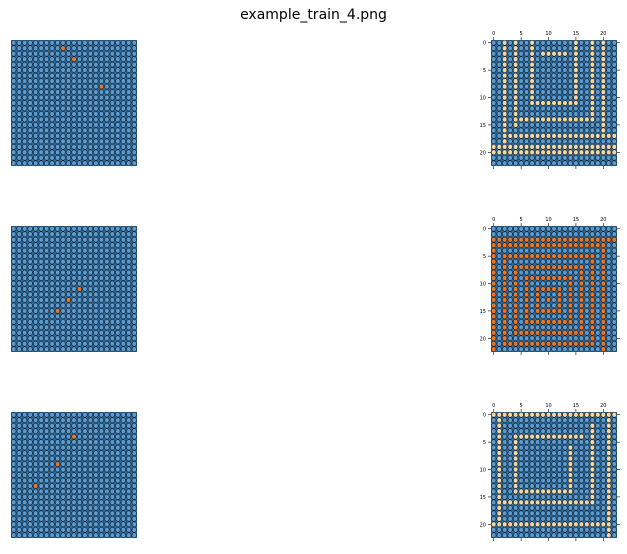 This screenshot has height=554, width=627. Describe the element at coordinates (483, 285) in the screenshot. I see `y-tick-label: 10` at that location.